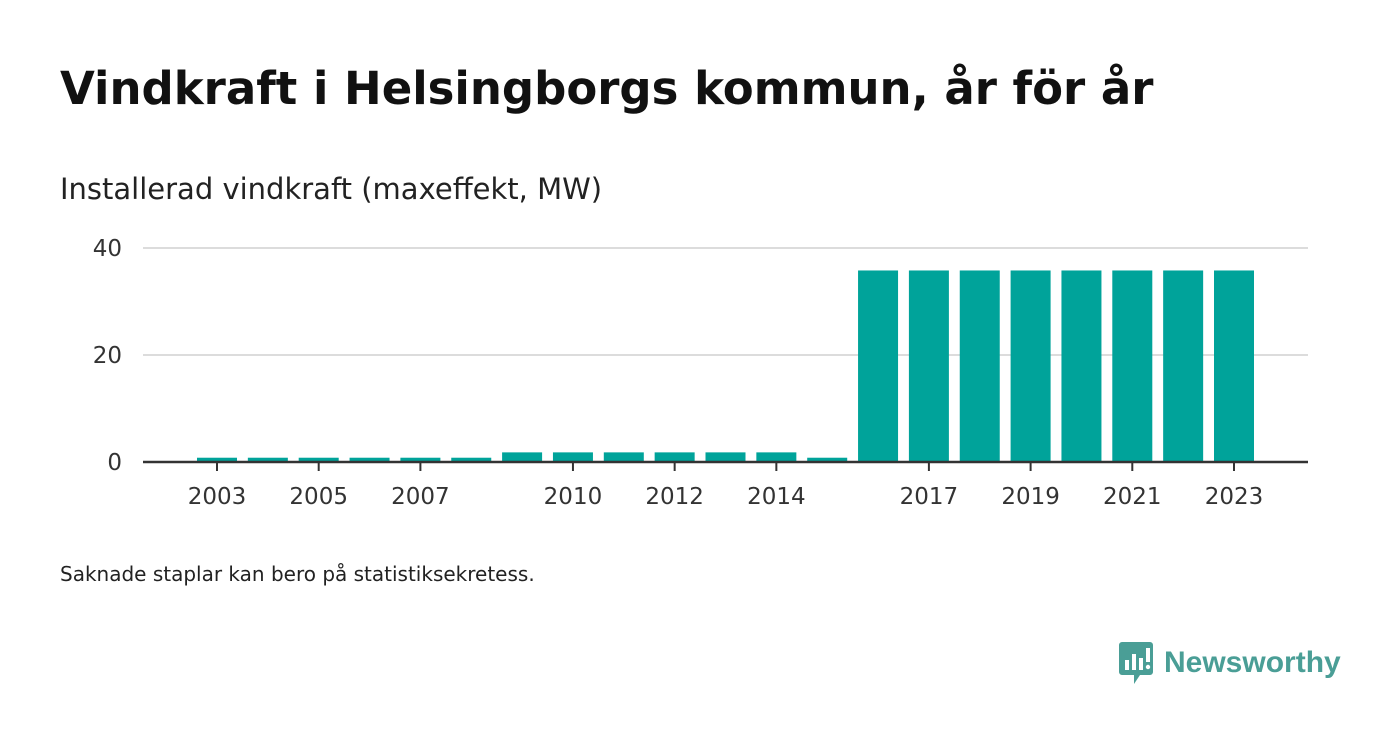 The height and width of the screenshot is (745, 1400). I want to click on x-tick-label: 2017, so click(929, 497).